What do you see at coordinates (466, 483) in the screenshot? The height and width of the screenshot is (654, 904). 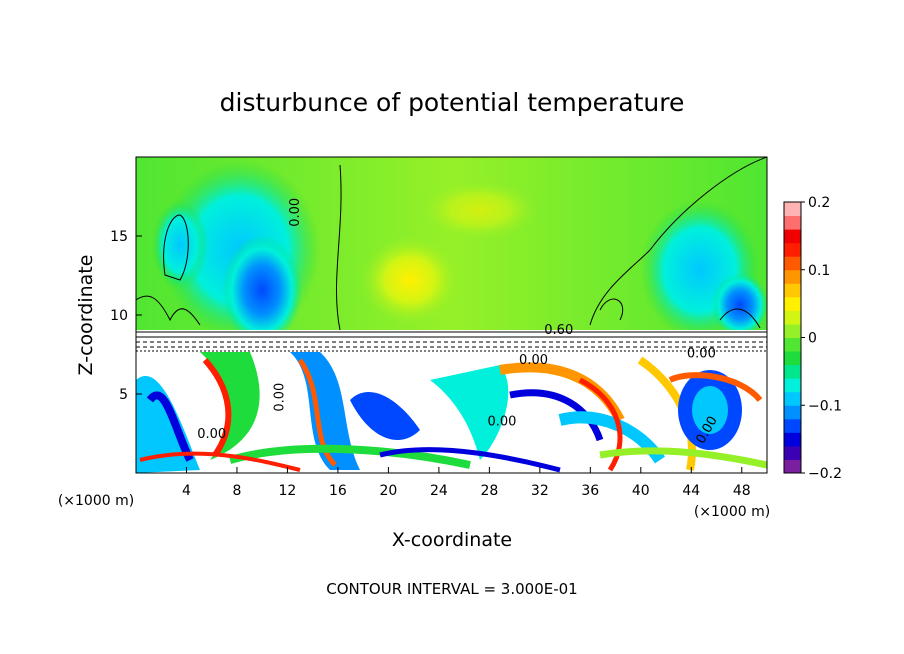 I see `x-axis: 4 8 12 16 20 24 28 32 36 40 44 48` at bounding box center [466, 483].